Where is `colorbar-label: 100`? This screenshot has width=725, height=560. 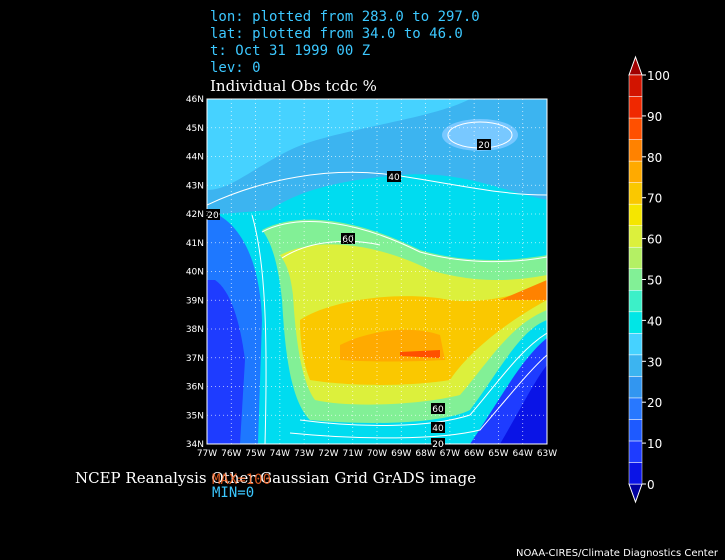 colorbar-label: 100 is located at coordinates (658, 76).